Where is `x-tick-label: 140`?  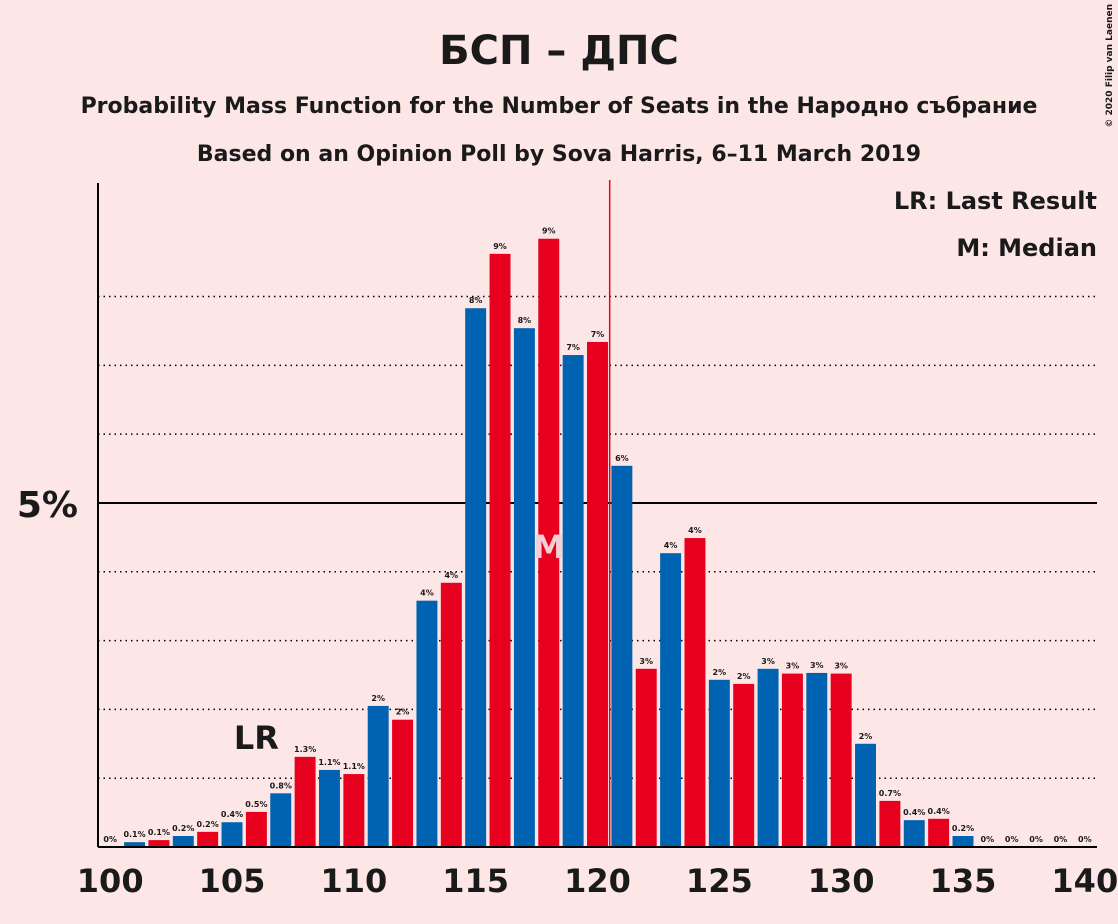
x-tick-label: 140 is located at coordinates (1084, 881).